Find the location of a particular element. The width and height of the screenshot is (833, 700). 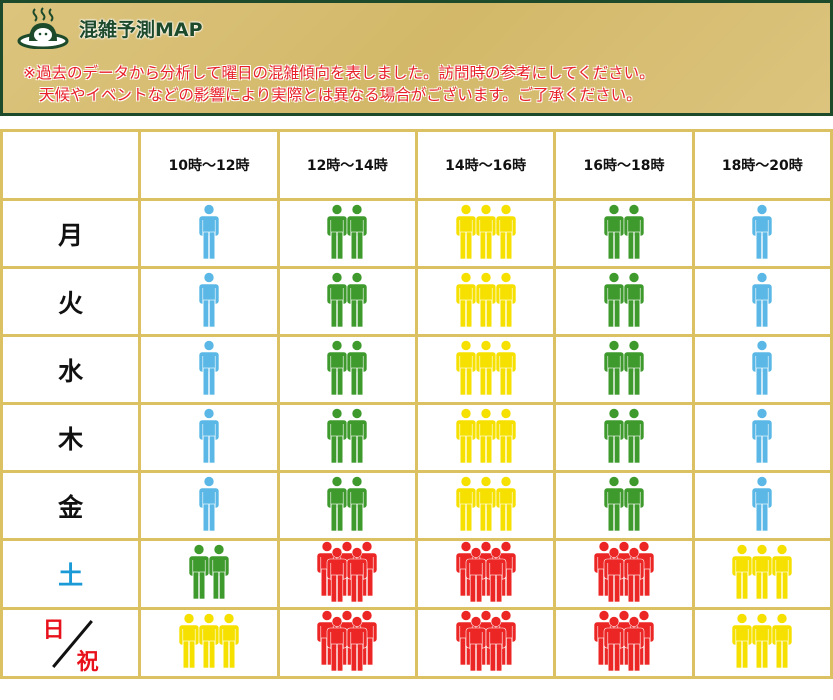

time-slot-header: 10時～12時 is located at coordinates (209, 165).